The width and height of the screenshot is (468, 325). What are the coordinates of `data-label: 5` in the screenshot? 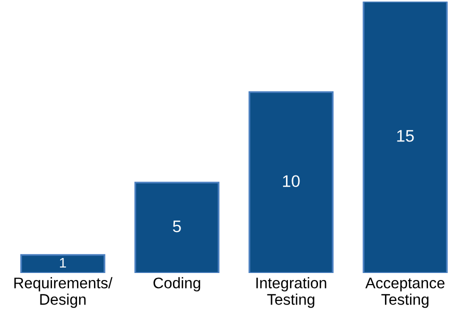 It's located at (176, 226).